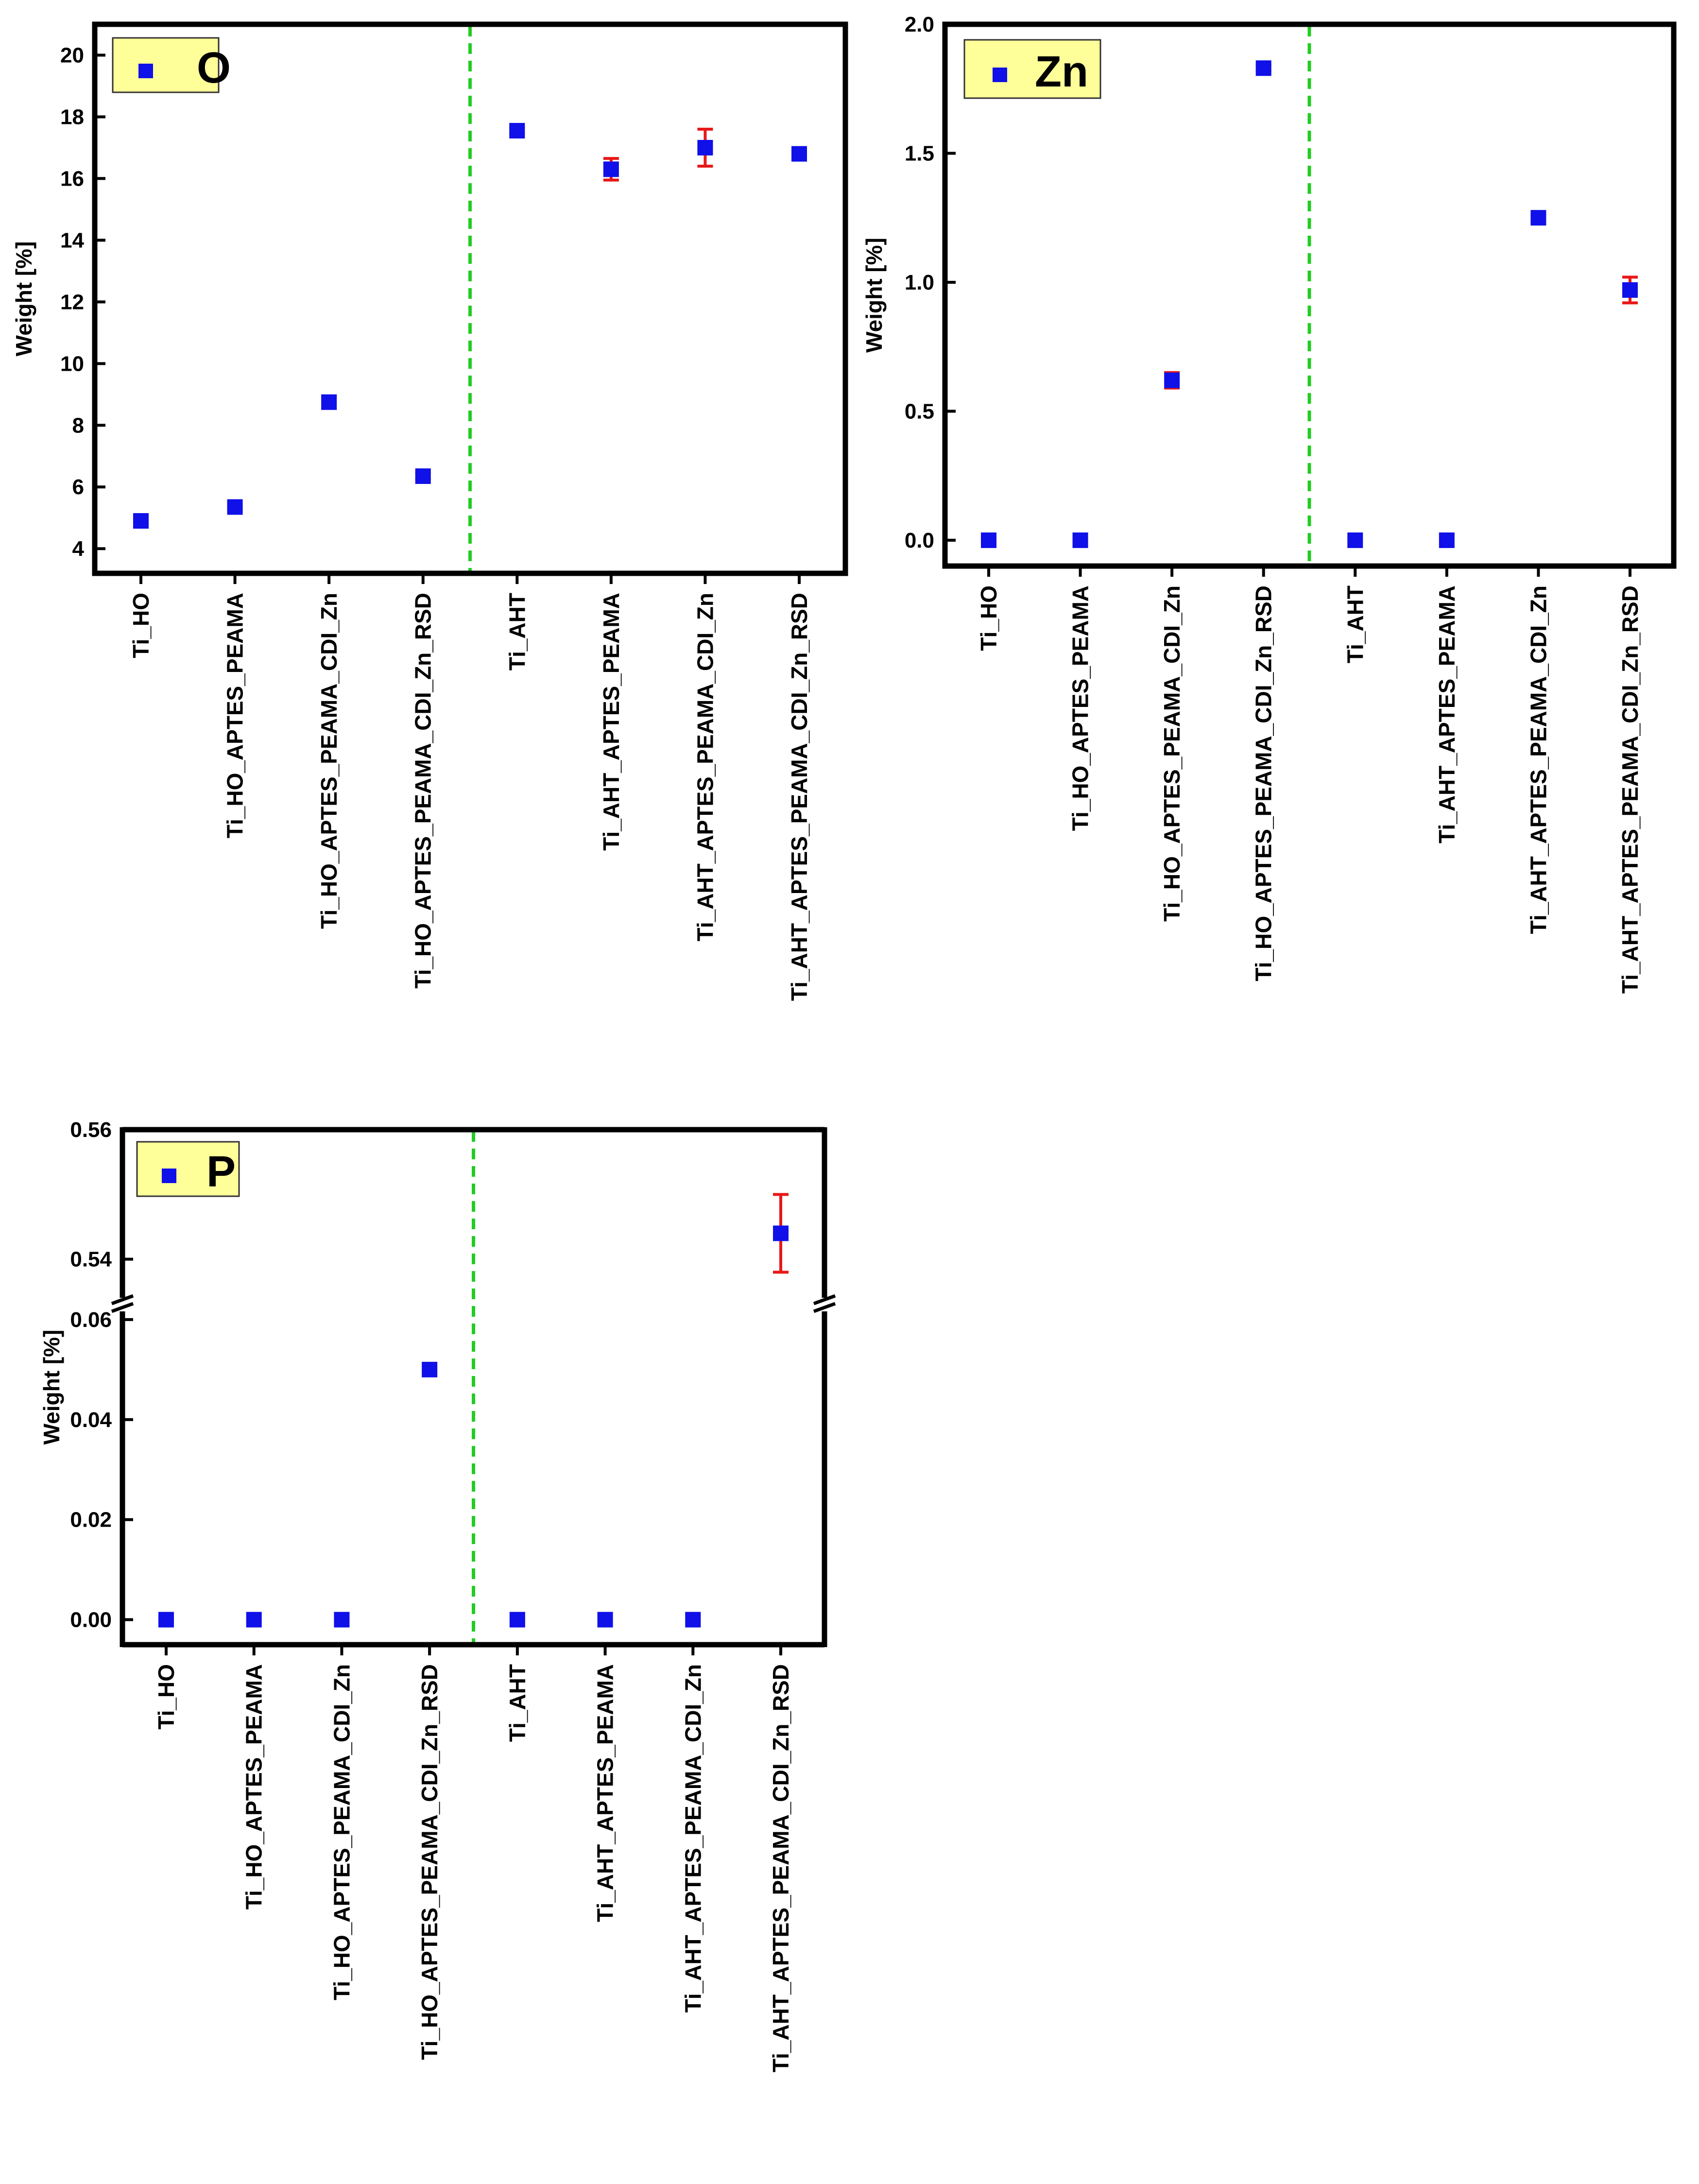 The image size is (1699, 2184). Describe the element at coordinates (72, 364) in the screenshot. I see `y-tick-label: 10` at that location.